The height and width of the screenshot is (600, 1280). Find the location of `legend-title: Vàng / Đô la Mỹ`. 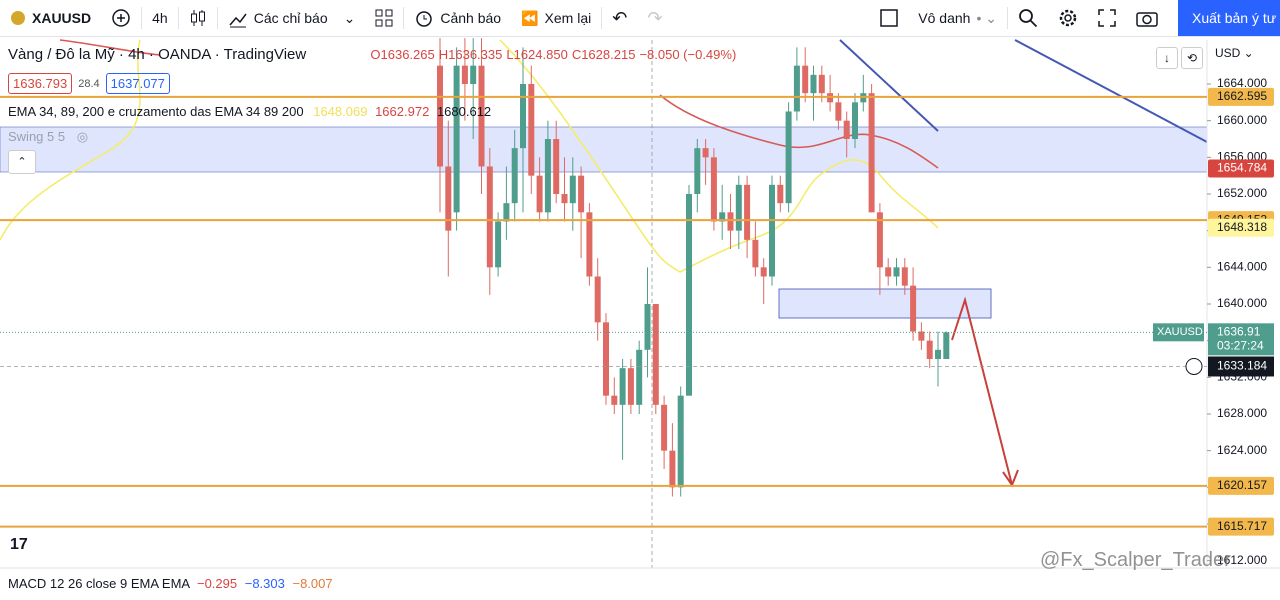

legend-title: Vàng / Đô la Mỹ is located at coordinates (61, 54).